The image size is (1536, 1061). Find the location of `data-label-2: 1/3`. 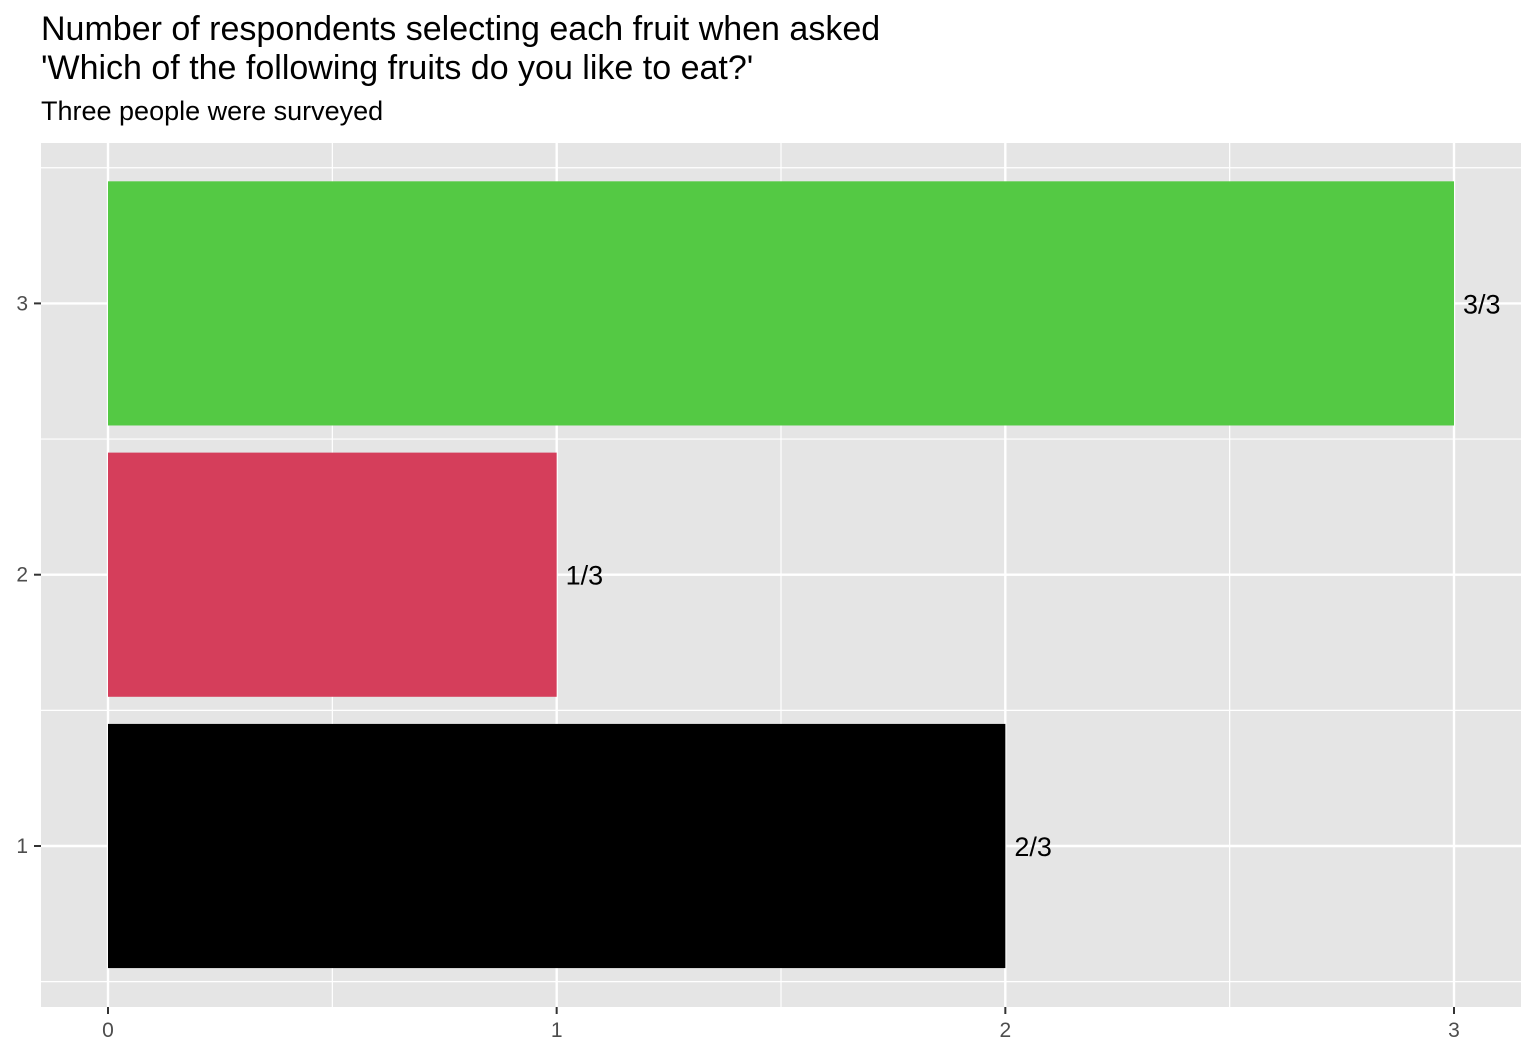

data-label-2: 1/3 is located at coordinates (585, 576).